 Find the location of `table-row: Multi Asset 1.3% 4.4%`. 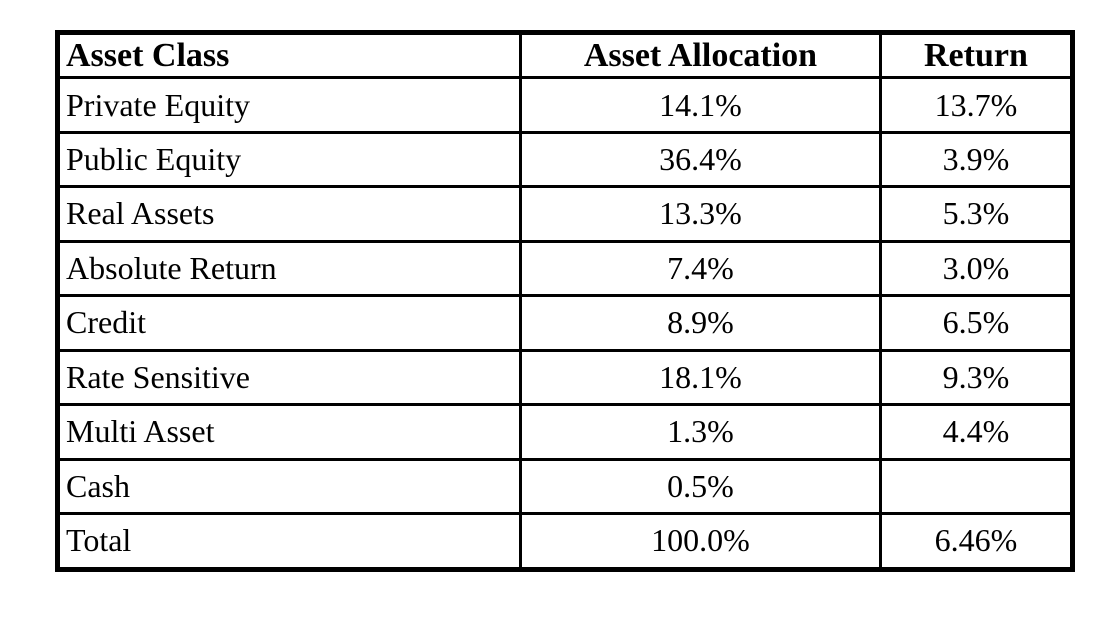

table-row: Multi Asset 1.3% 4.4% is located at coordinates (565, 432).